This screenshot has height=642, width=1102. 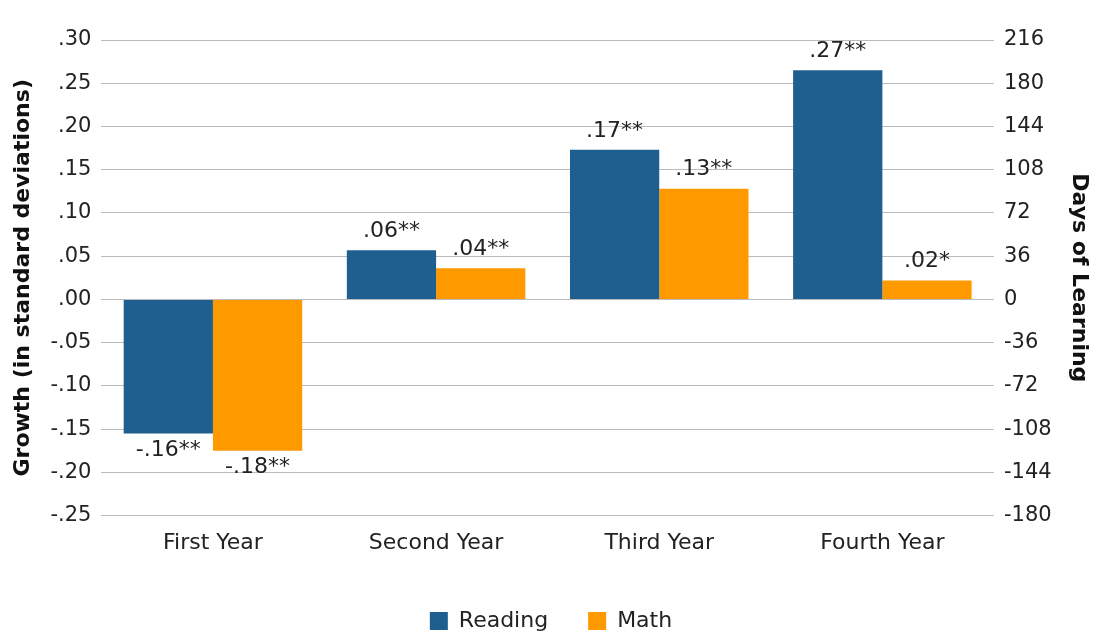 What do you see at coordinates (74, 297) in the screenshot?
I see `y-tick-label: .00` at bounding box center [74, 297].